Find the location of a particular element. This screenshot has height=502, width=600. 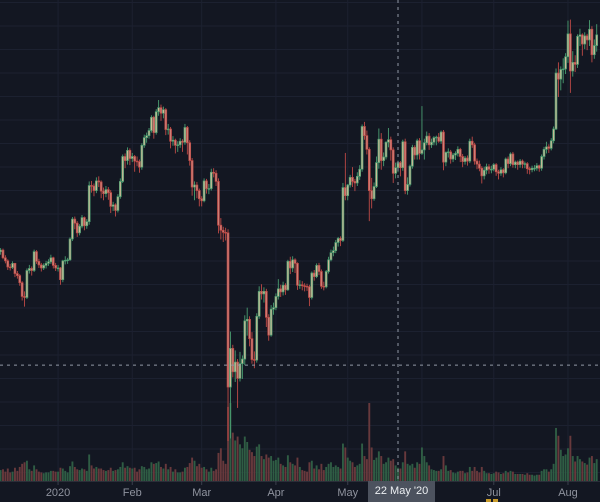

axis-label-feb: Feb is located at coordinates (132, 493).